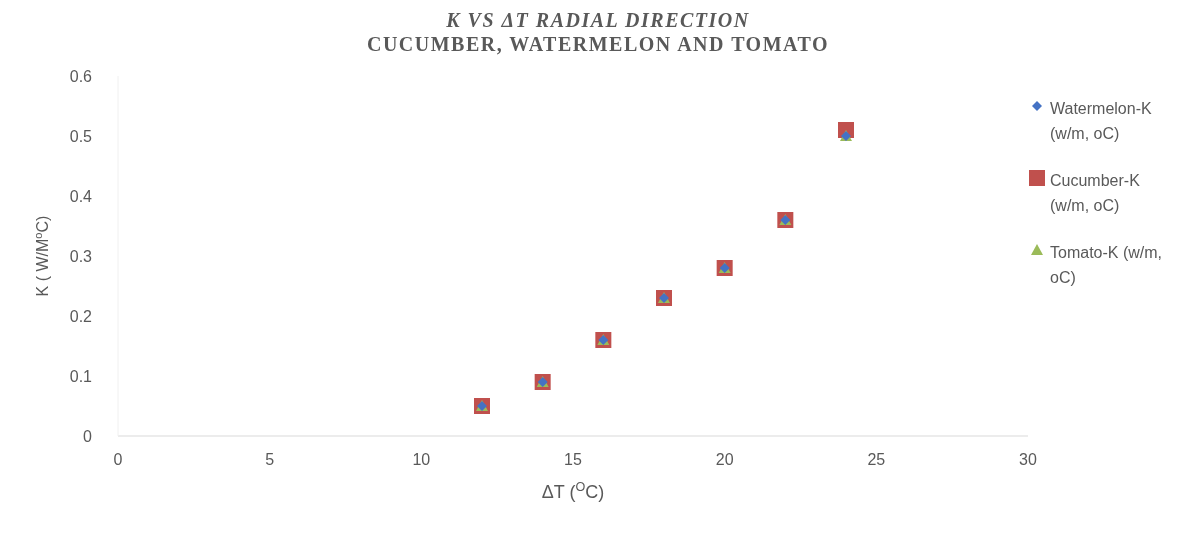 Image resolution: width=1199 pixels, height=533 pixels. What do you see at coordinates (81, 196) in the screenshot?
I see `y-tick-label: 0.4` at bounding box center [81, 196].